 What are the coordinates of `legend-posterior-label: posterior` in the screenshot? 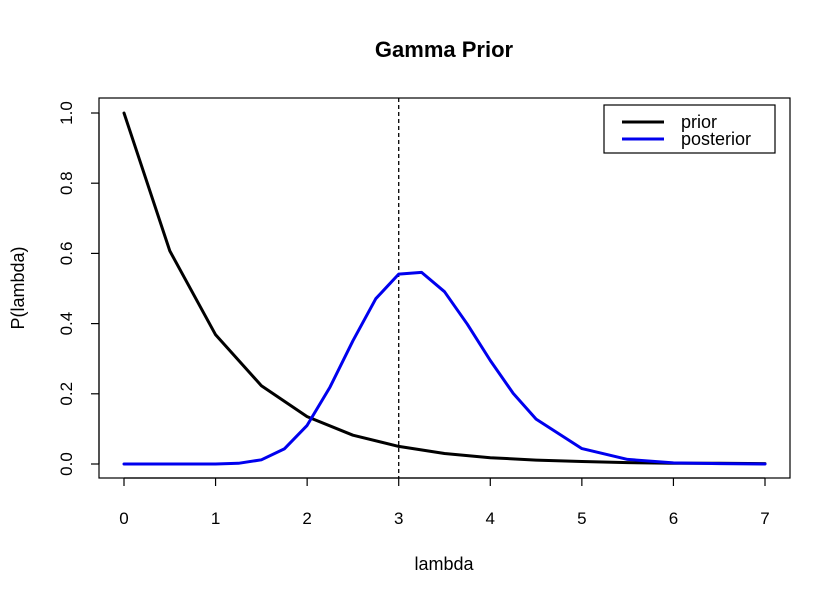 It's located at (716, 139).